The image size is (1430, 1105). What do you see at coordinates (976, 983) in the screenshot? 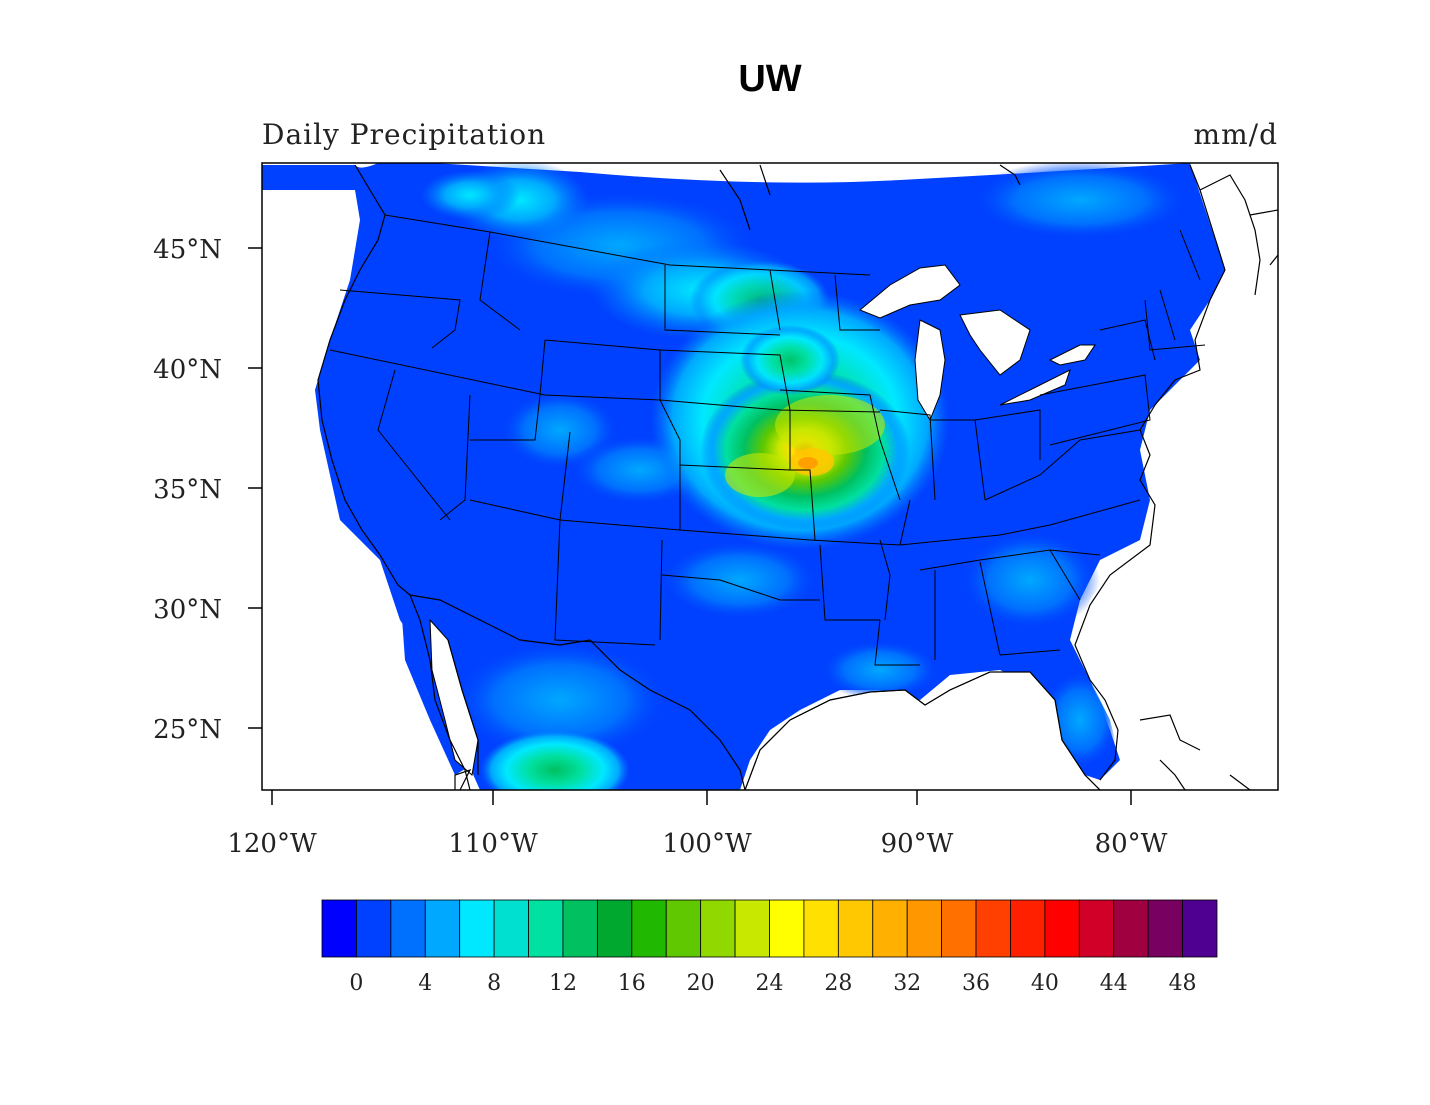
I see `colorbar-tick-label: 36` at bounding box center [976, 983].